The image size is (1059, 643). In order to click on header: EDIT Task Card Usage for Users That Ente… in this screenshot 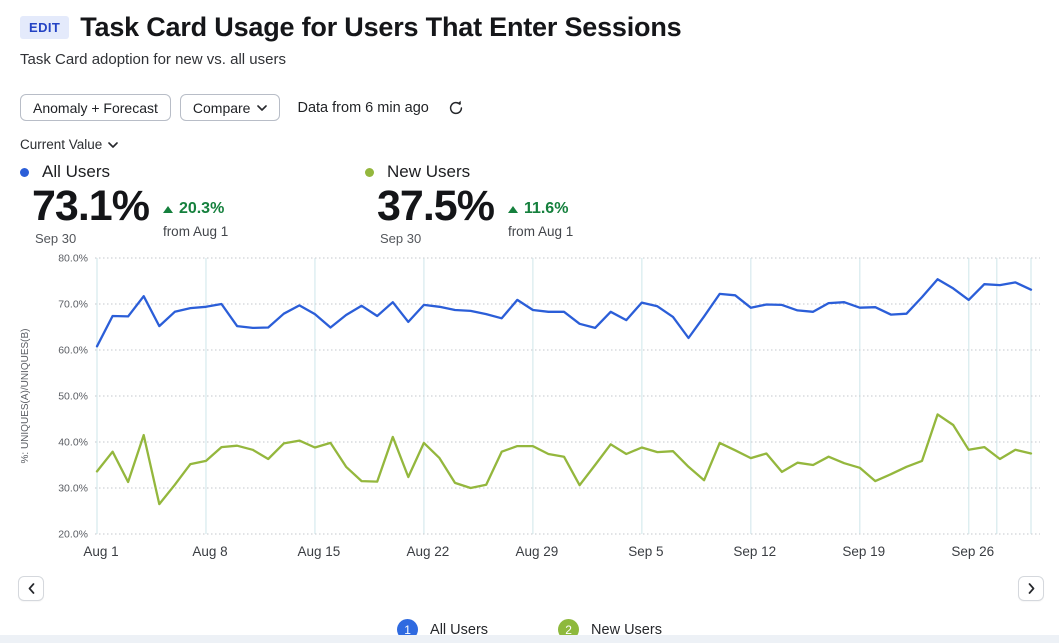, I will do `click(529, 34)`.